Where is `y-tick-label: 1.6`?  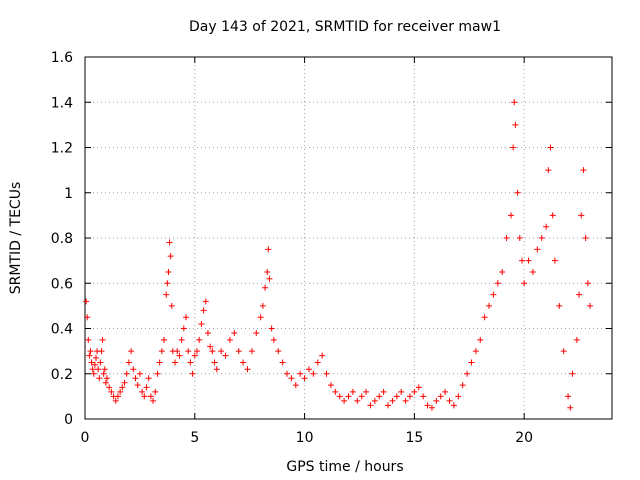
y-tick-label: 1.6 is located at coordinates (62, 58).